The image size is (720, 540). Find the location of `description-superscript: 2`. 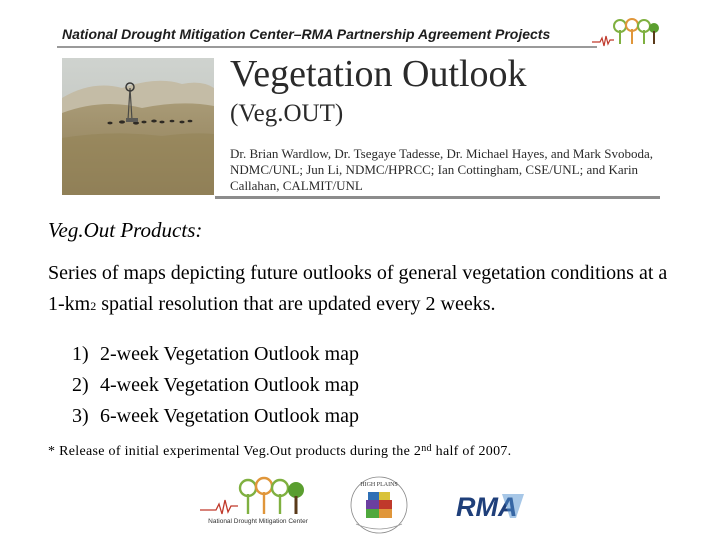

description-superscript: 2 is located at coordinates (93, 306).